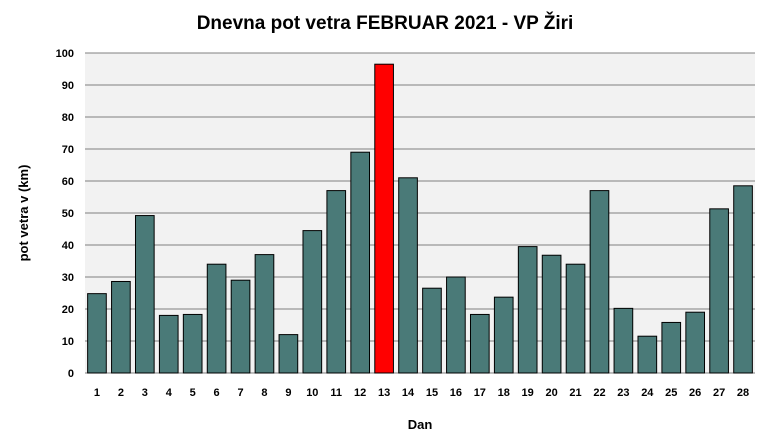 The image size is (770, 439). I want to click on y-axis-label: pot vetra v (km), so click(23, 213).